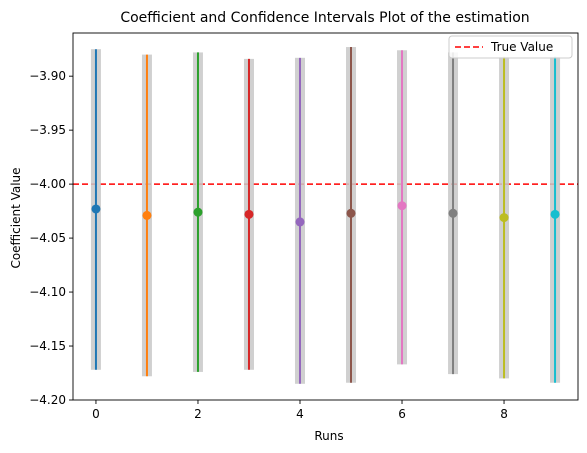 The height and width of the screenshot is (453, 587). What do you see at coordinates (47, 292) in the screenshot?
I see `y-tick-label--4.1: −4.10` at bounding box center [47, 292].